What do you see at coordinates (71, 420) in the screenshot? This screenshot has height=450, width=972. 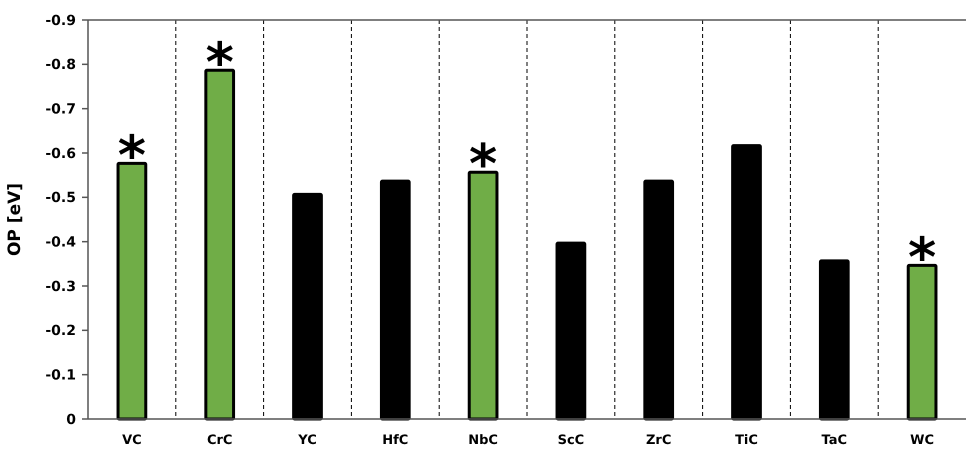 I see `y-tick-label: 0` at bounding box center [71, 420].